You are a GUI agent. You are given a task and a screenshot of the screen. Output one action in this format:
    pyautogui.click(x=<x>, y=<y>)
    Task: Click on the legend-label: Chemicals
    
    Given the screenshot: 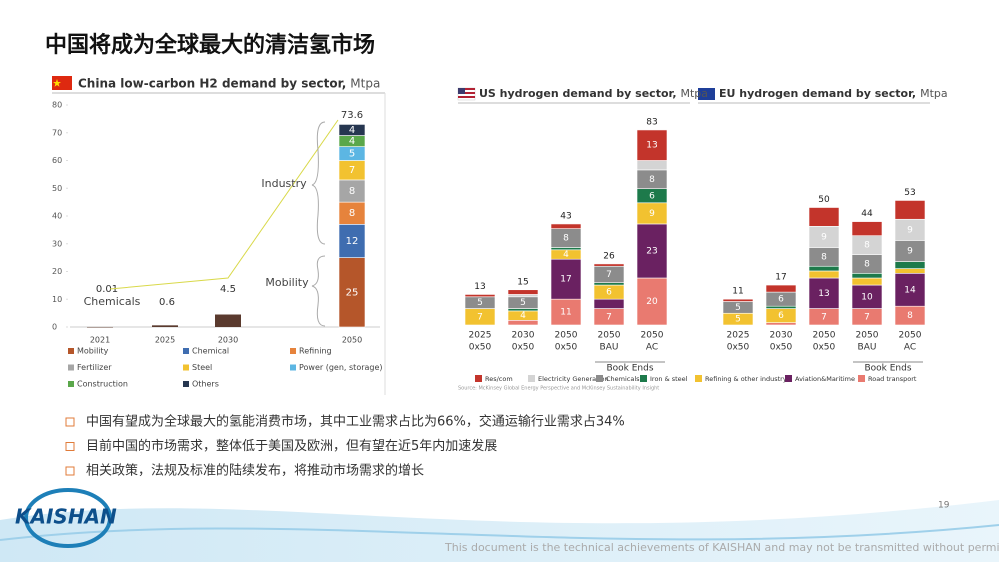 What is the action you would take?
    pyautogui.click(x=623, y=379)
    